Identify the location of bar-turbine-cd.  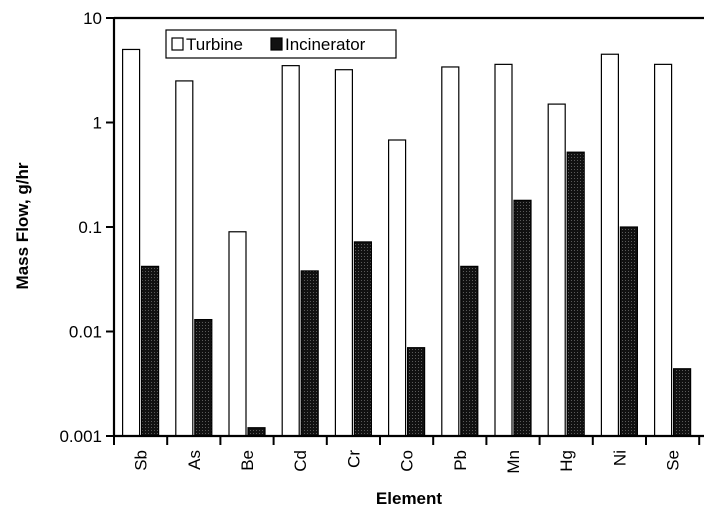
(290, 251).